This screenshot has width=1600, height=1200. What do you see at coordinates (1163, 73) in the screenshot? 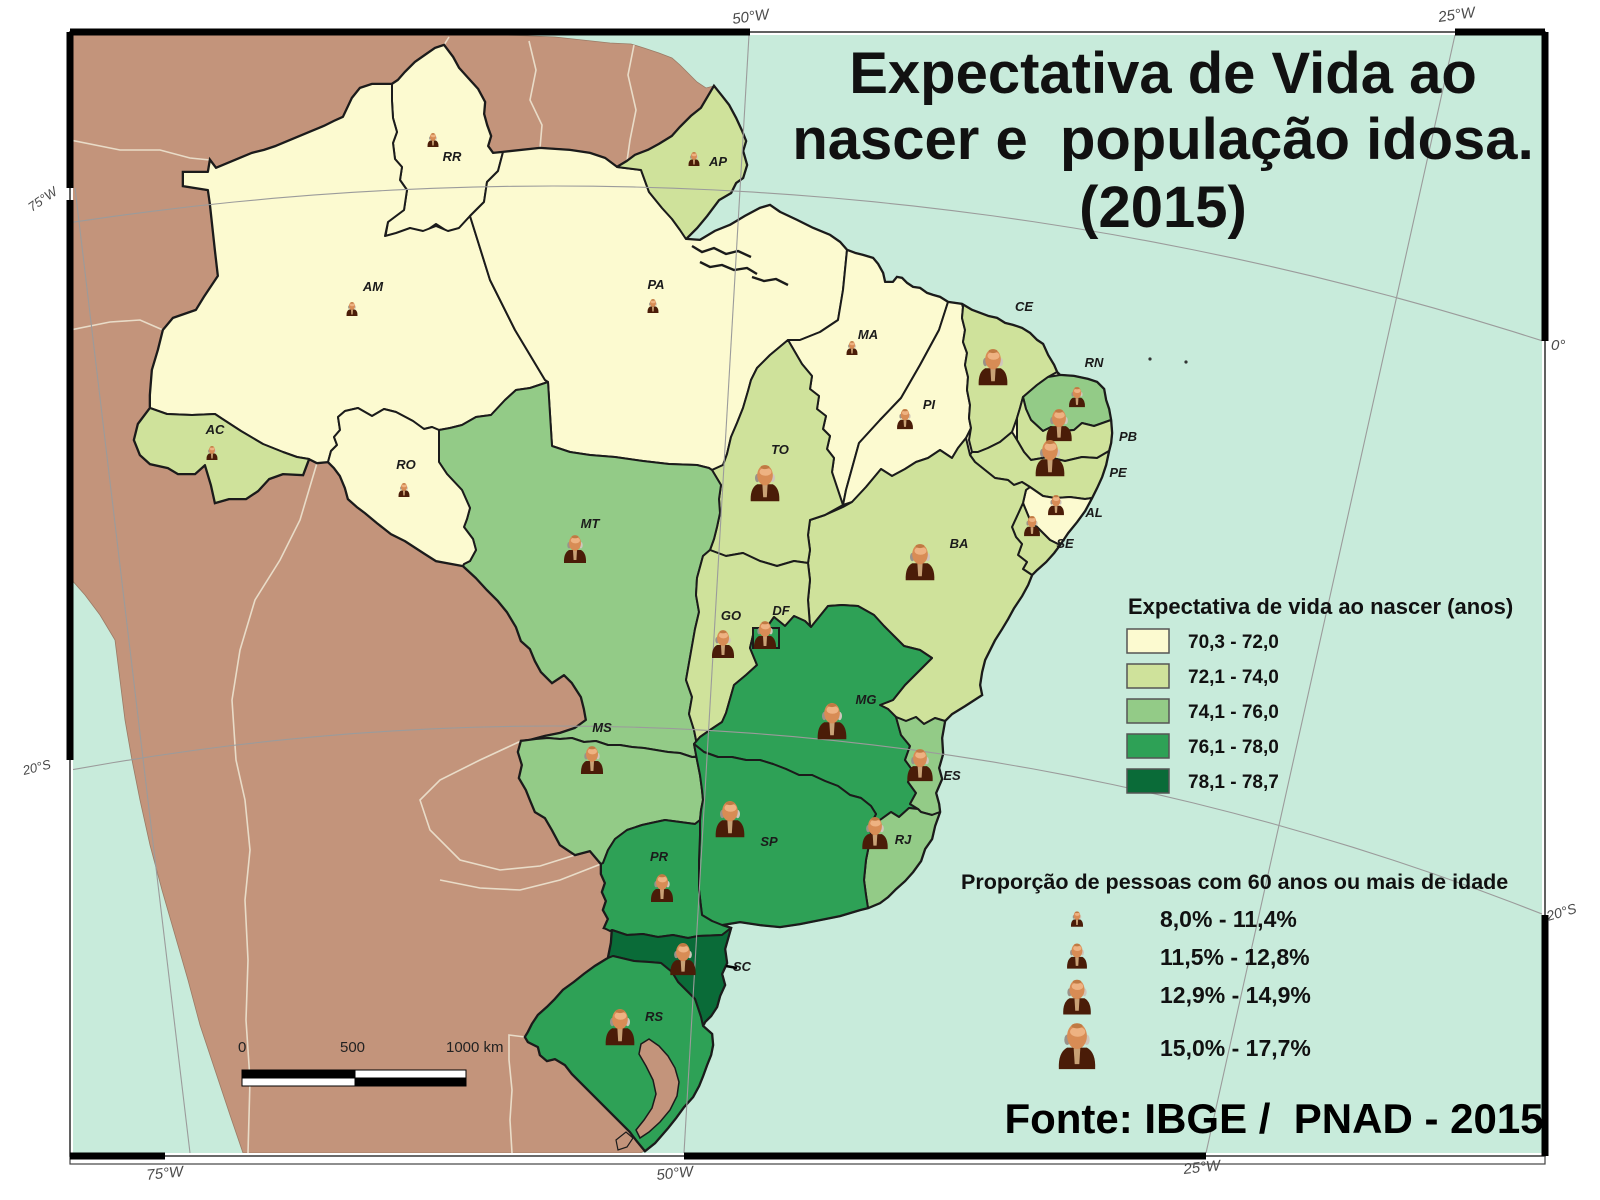
I see `svg-text: Expectativa de Vida ao` at bounding box center [1163, 73].